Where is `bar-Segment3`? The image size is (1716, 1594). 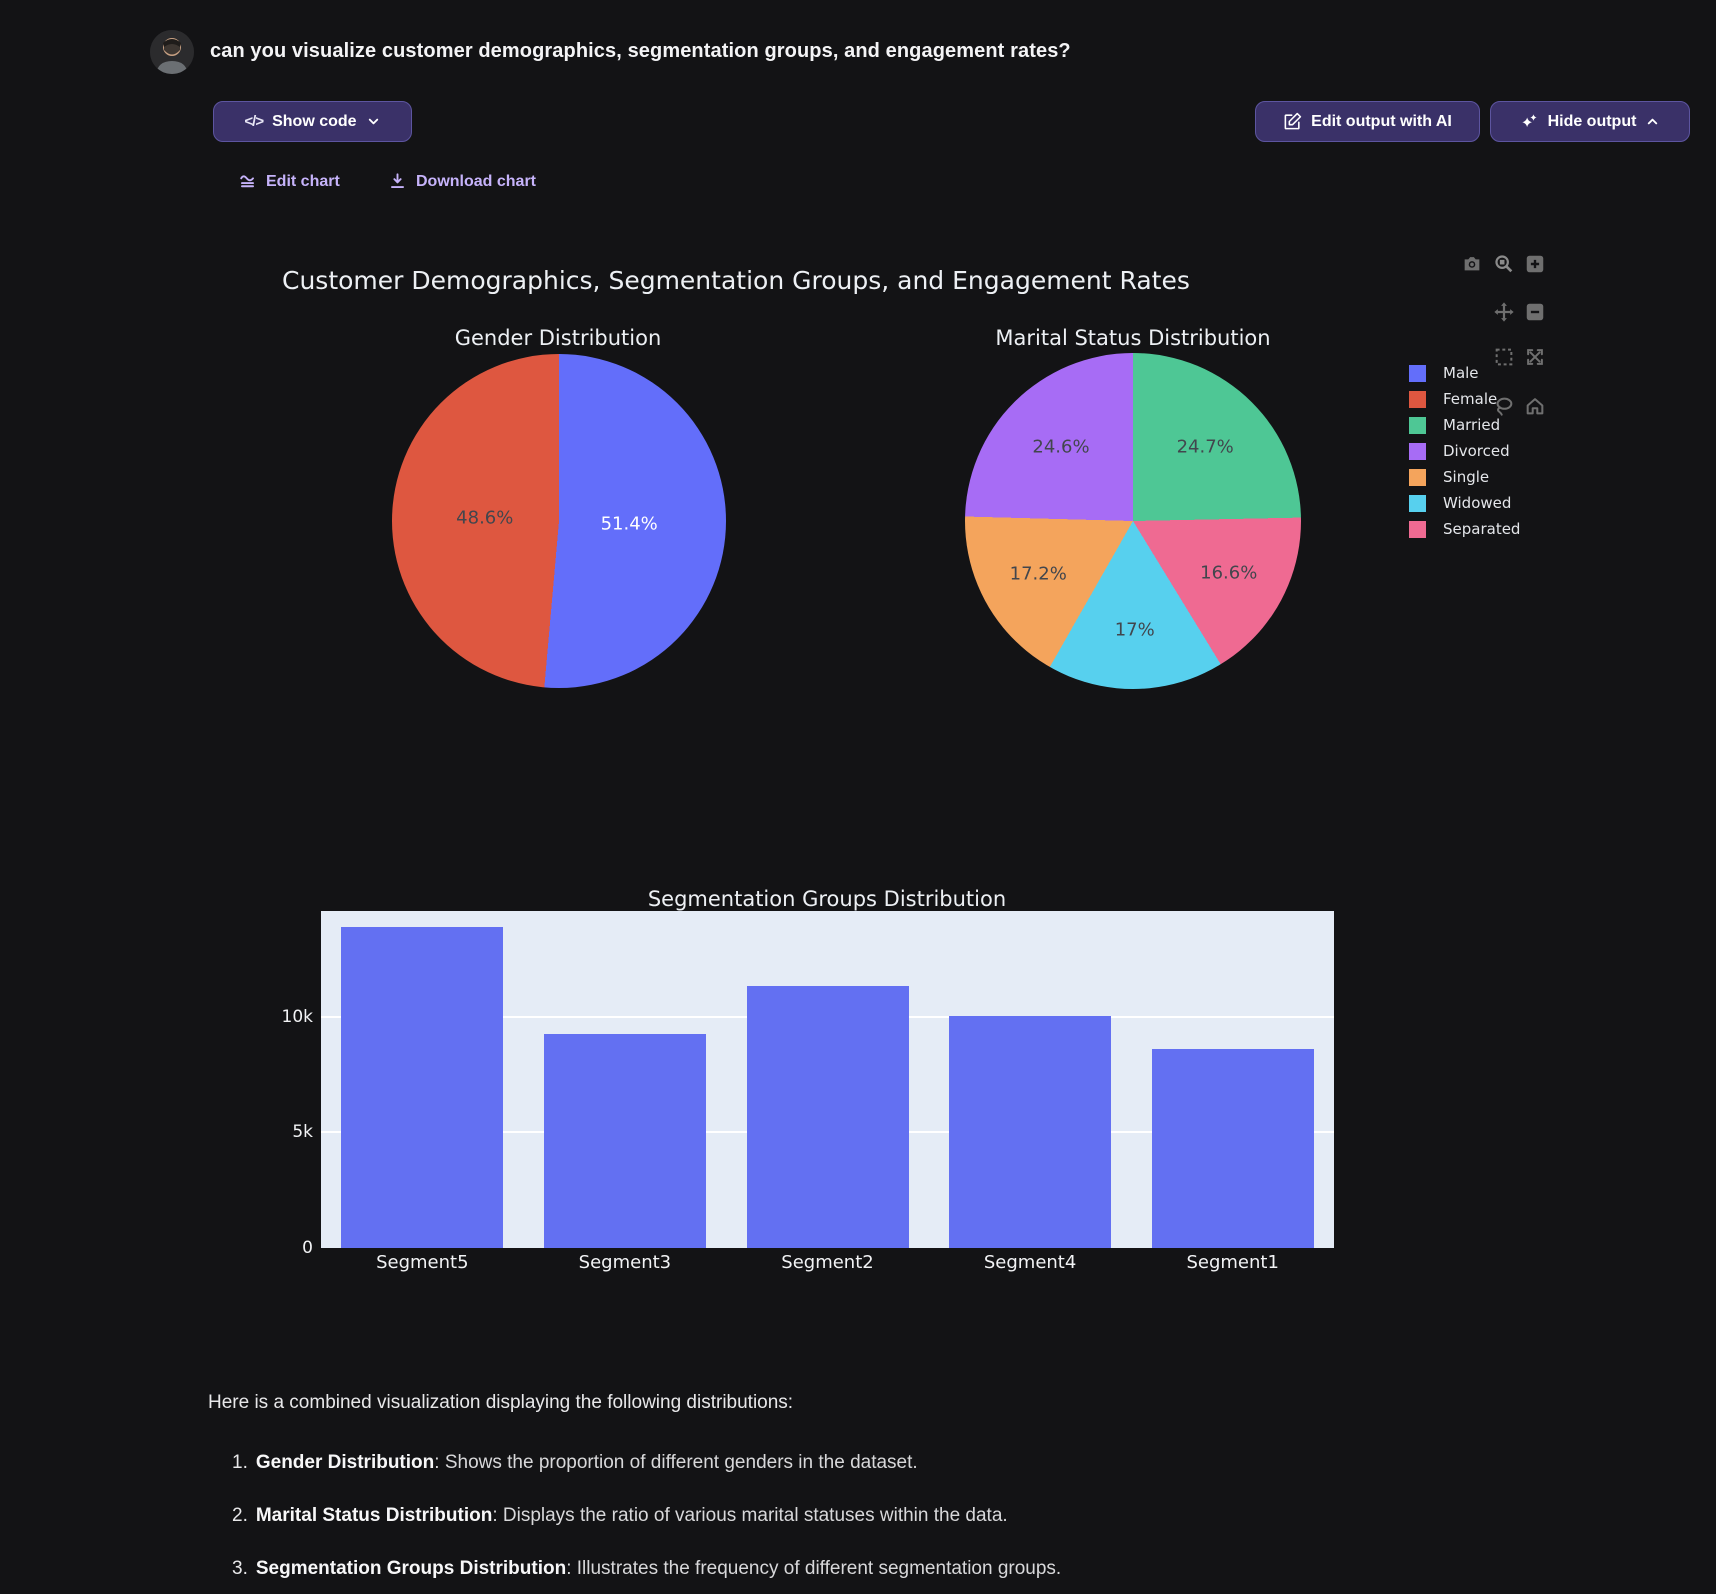 bar-Segment3 is located at coordinates (624, 1141).